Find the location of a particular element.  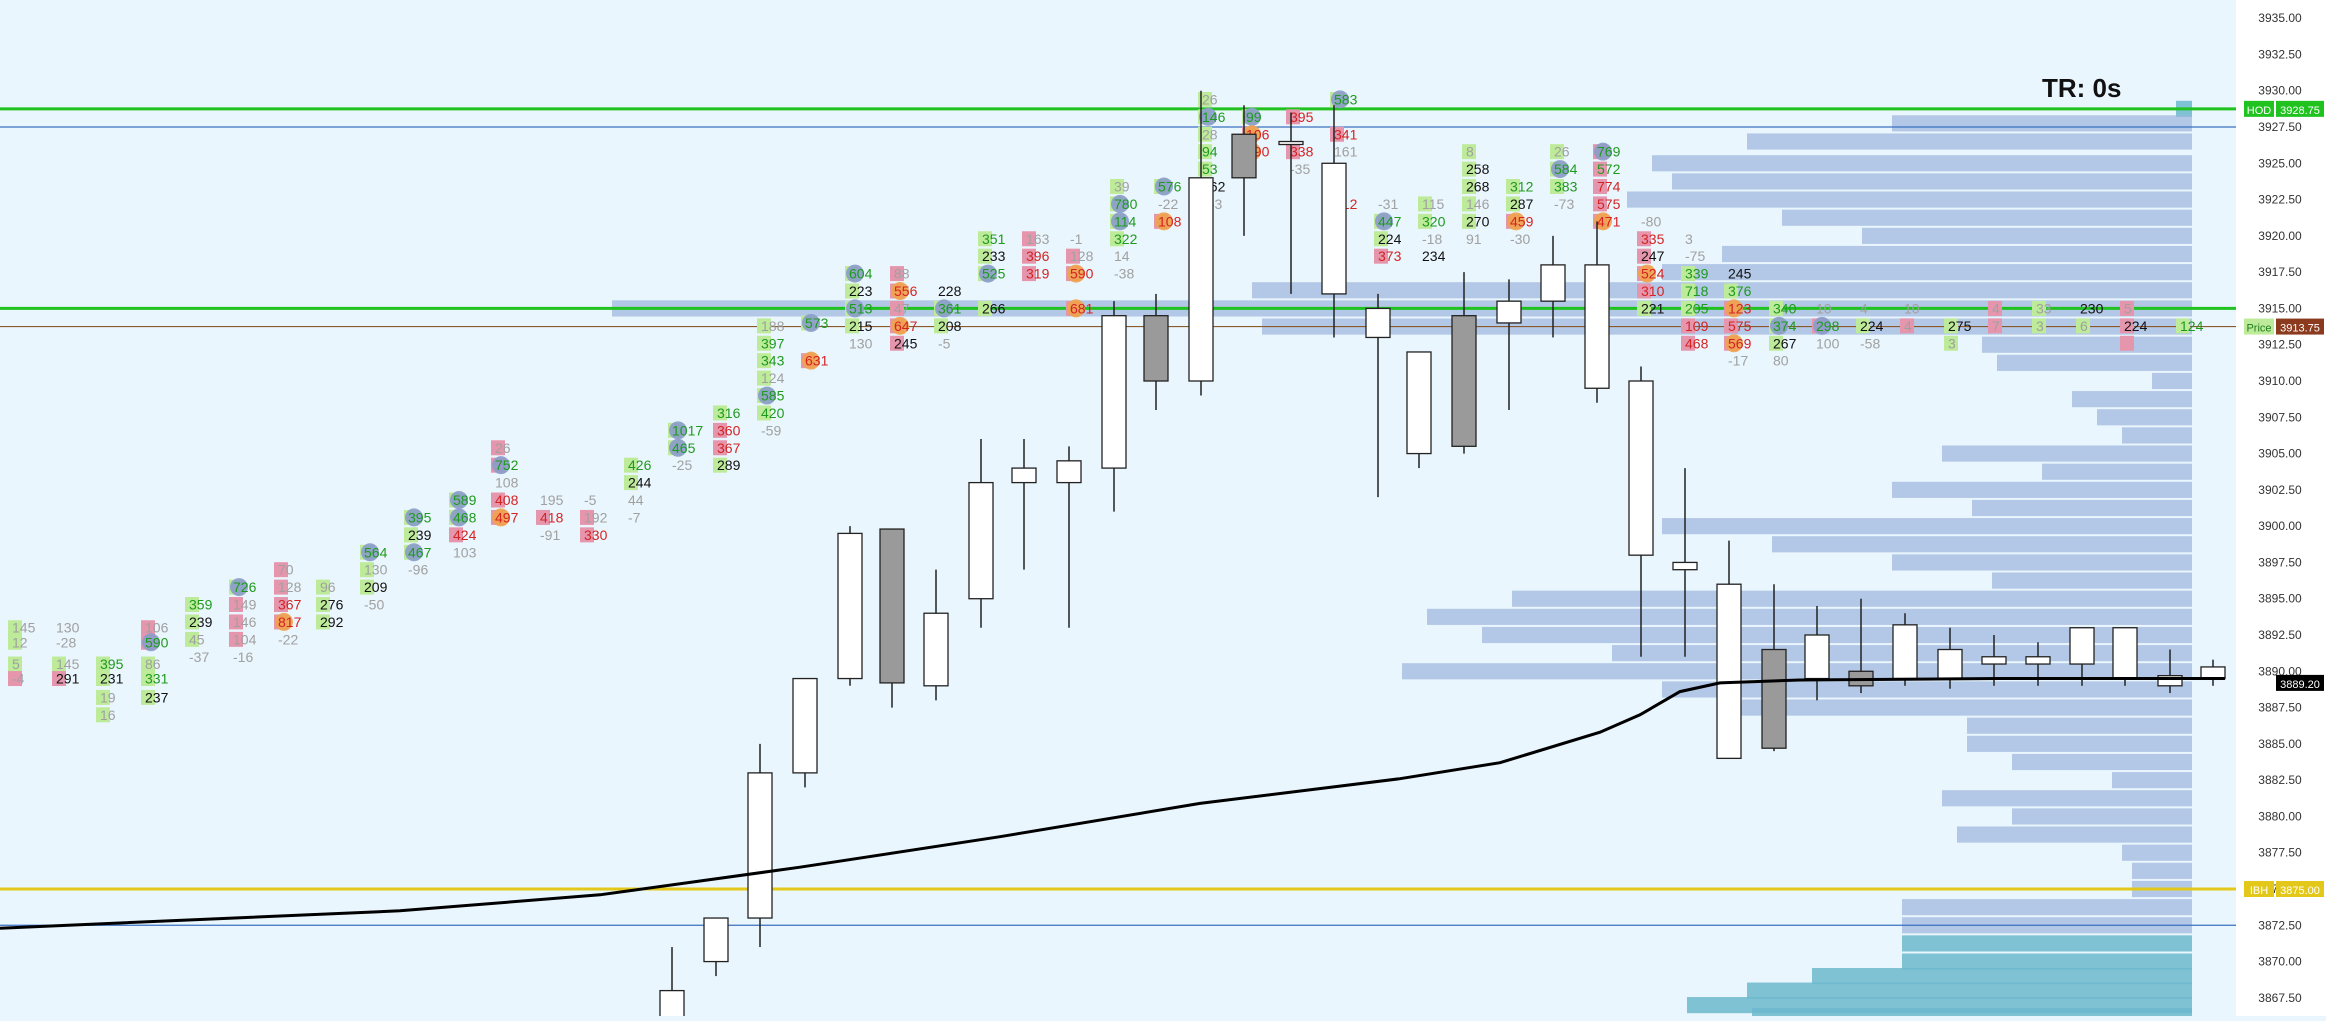

price-tick-label: 3907.50 is located at coordinates (2280, 417).